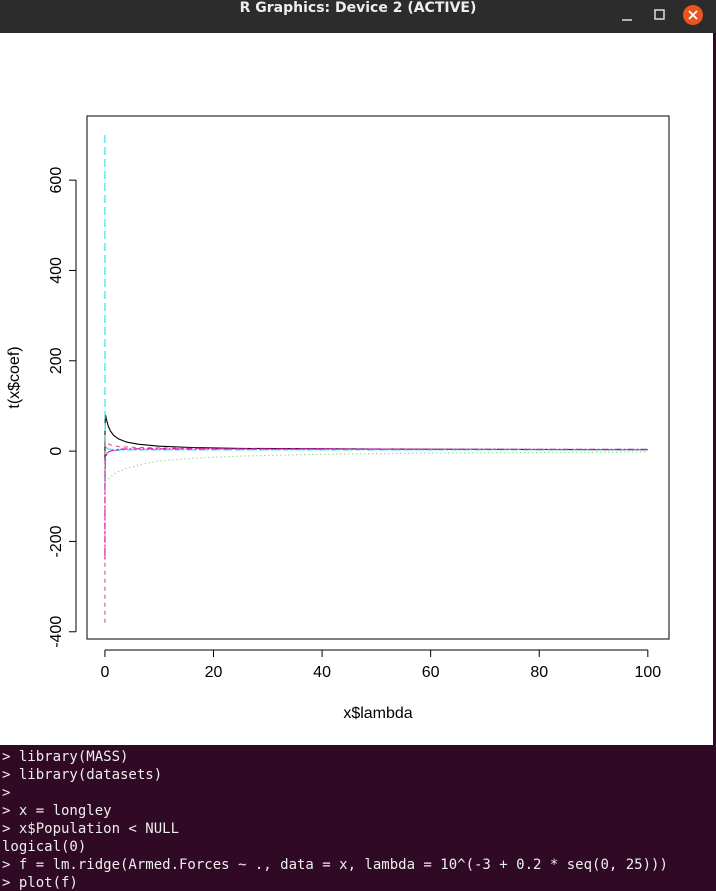 The image size is (716, 891). I want to click on terminal-line: > library(datasets), so click(82, 775).